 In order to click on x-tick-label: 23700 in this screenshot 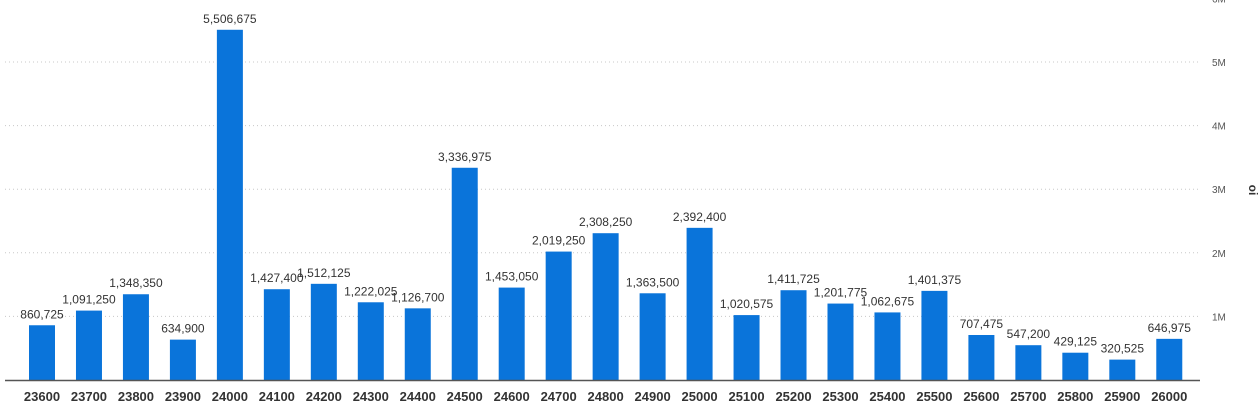, I will do `click(89, 396)`.